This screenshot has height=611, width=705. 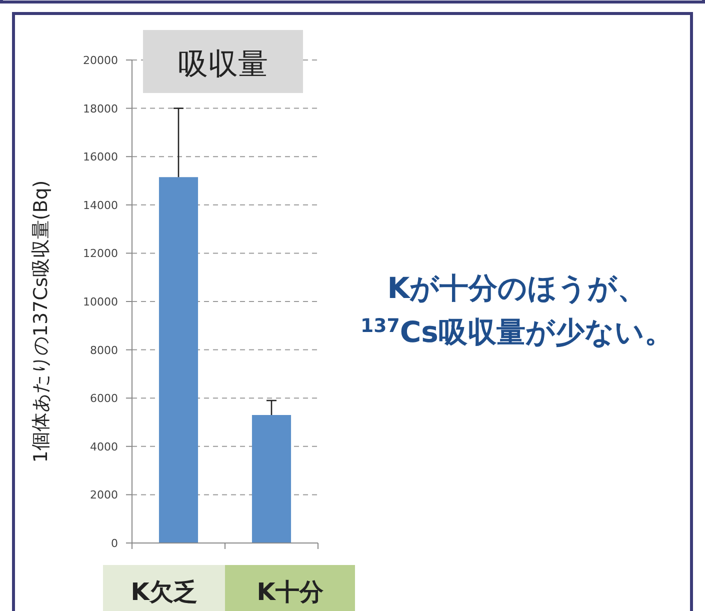 I want to click on y-tick-label: 0, so click(x=114, y=543).